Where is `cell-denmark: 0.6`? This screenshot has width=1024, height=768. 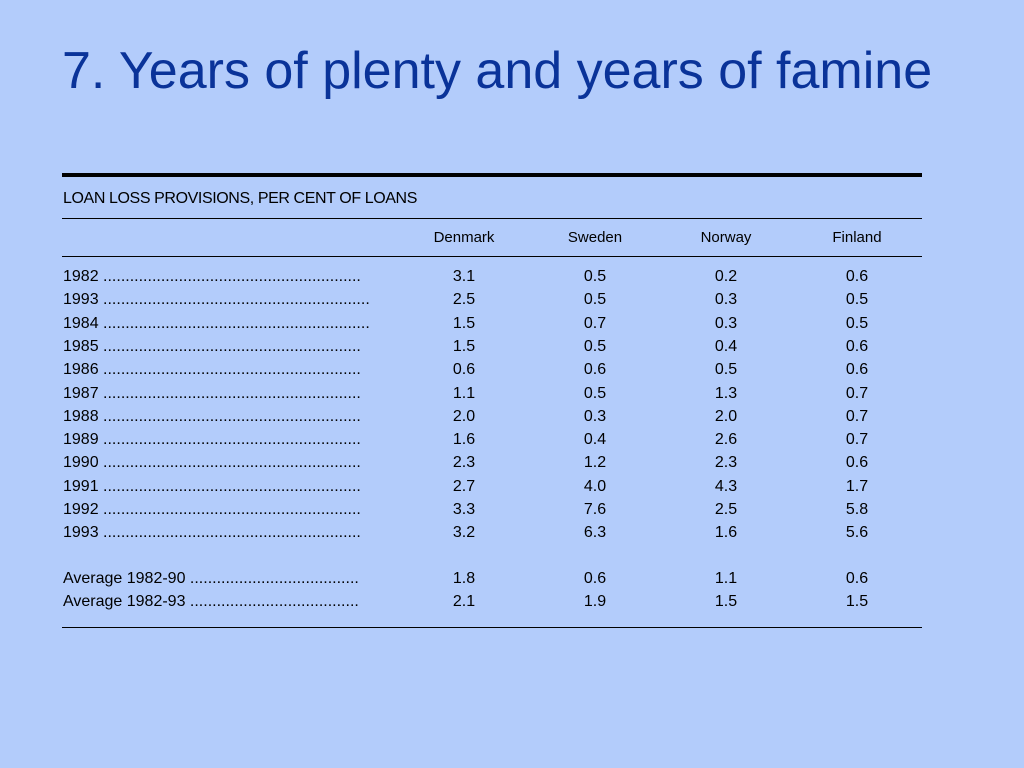
cell-denmark: 0.6 is located at coordinates (464, 370).